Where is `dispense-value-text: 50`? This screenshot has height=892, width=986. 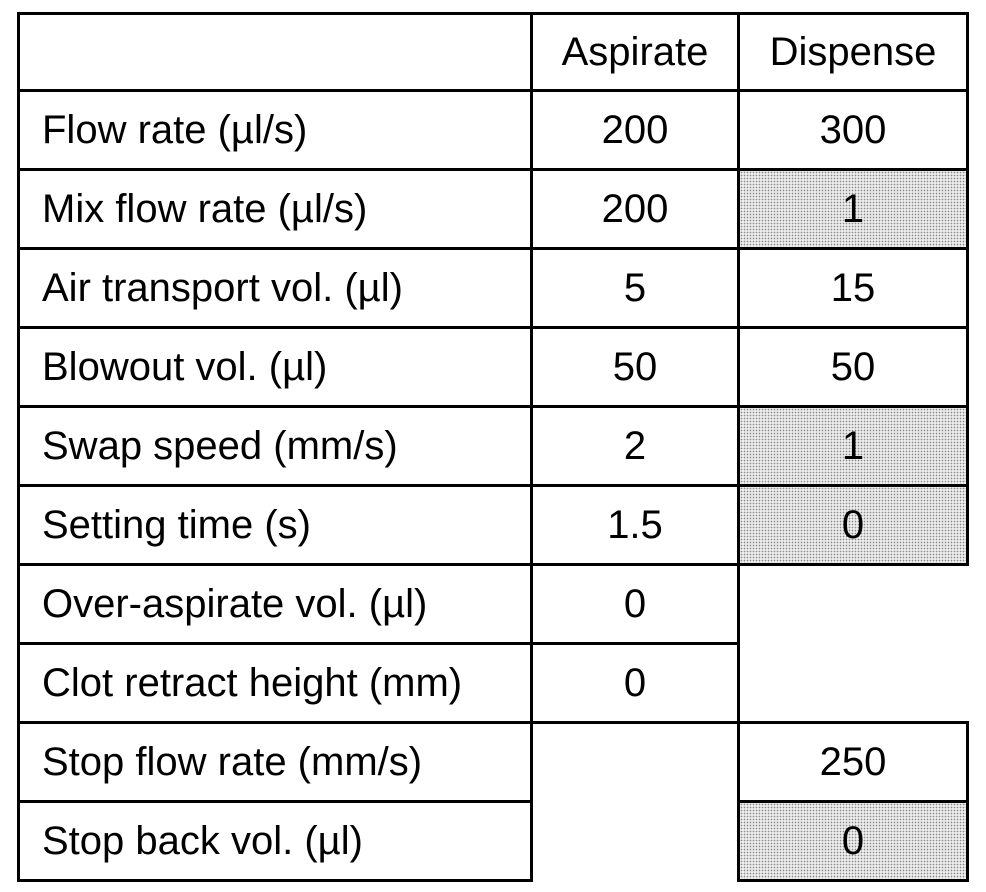
dispense-value-text: 50 is located at coordinates (853, 367).